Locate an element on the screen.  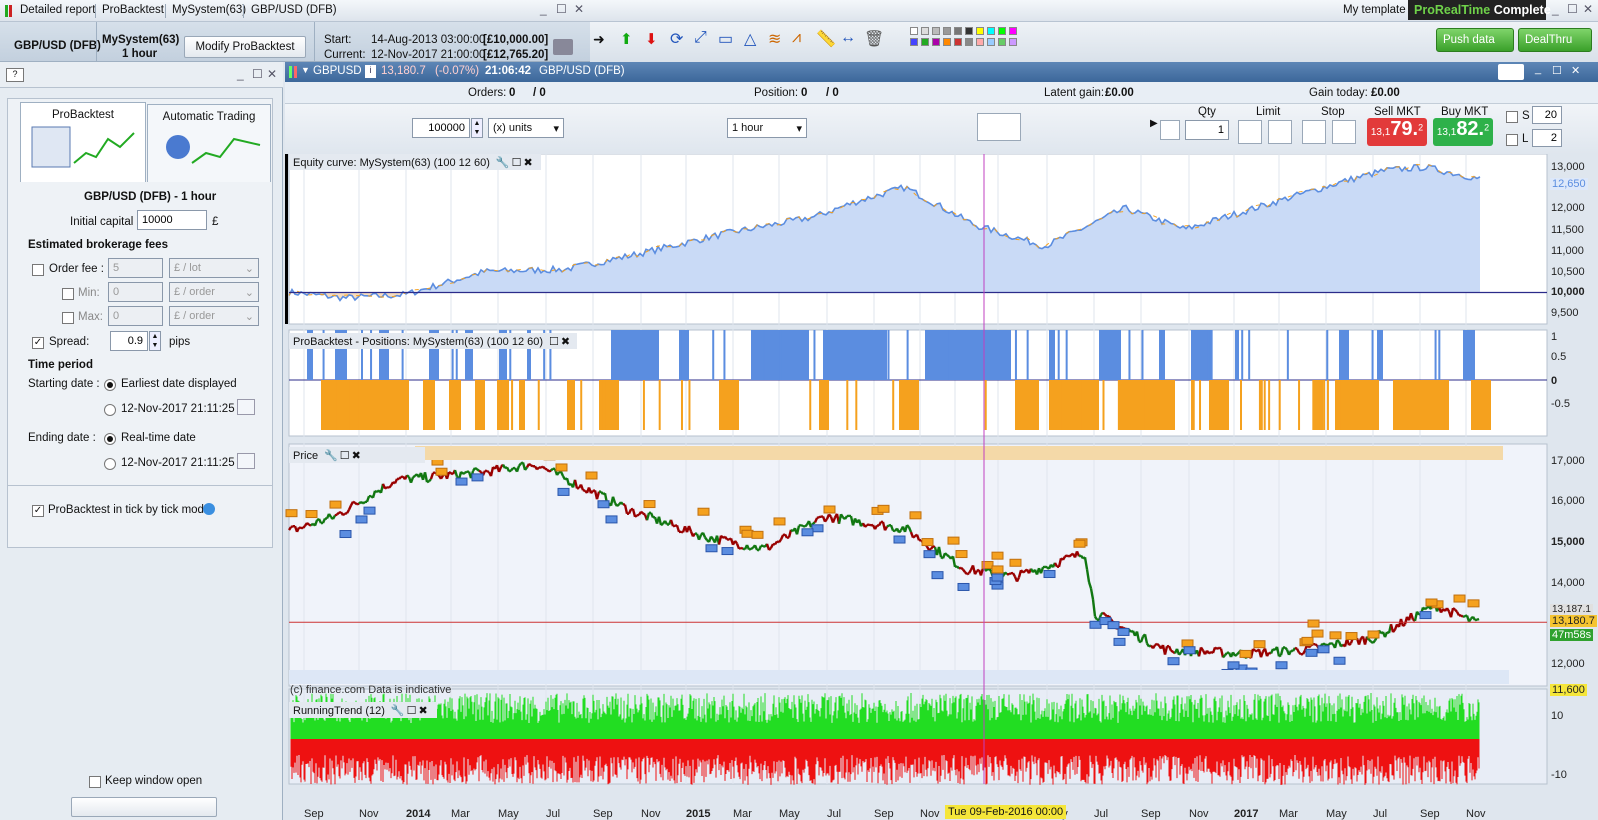
expand-arrow-icon: ▶ is located at coordinates (1154, 123).